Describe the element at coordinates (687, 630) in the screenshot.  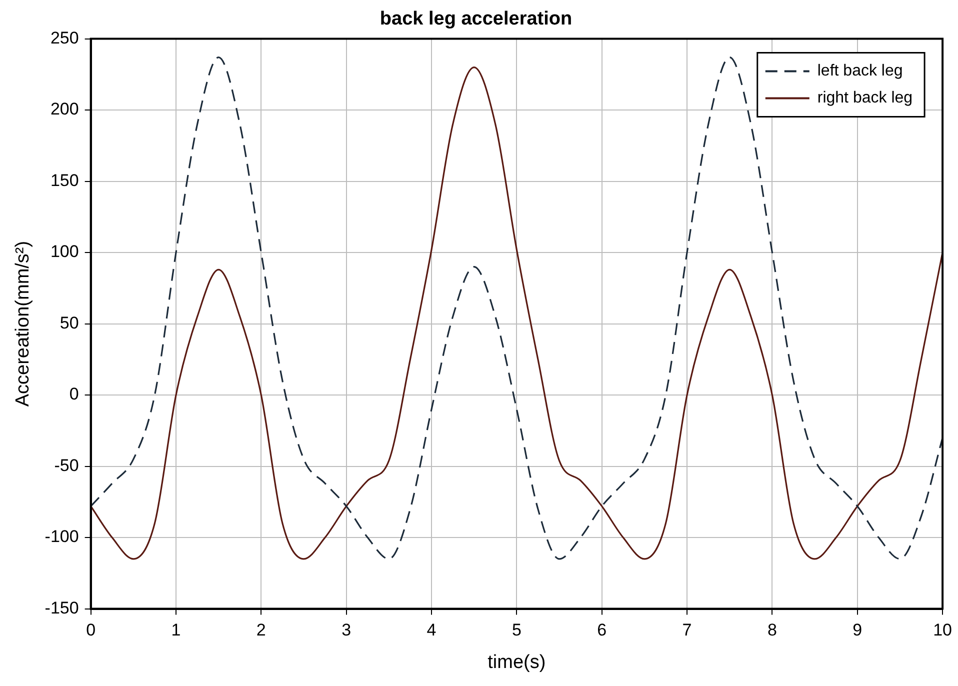
I see `x-tick-label: 7` at that location.